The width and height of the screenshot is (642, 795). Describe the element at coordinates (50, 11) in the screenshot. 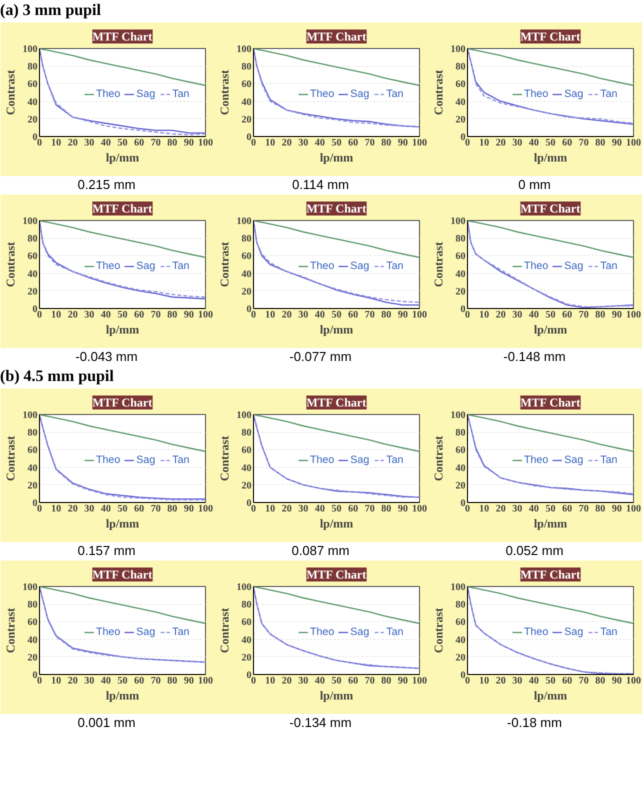

I see `text: (a) 3 mm pupil` at that location.